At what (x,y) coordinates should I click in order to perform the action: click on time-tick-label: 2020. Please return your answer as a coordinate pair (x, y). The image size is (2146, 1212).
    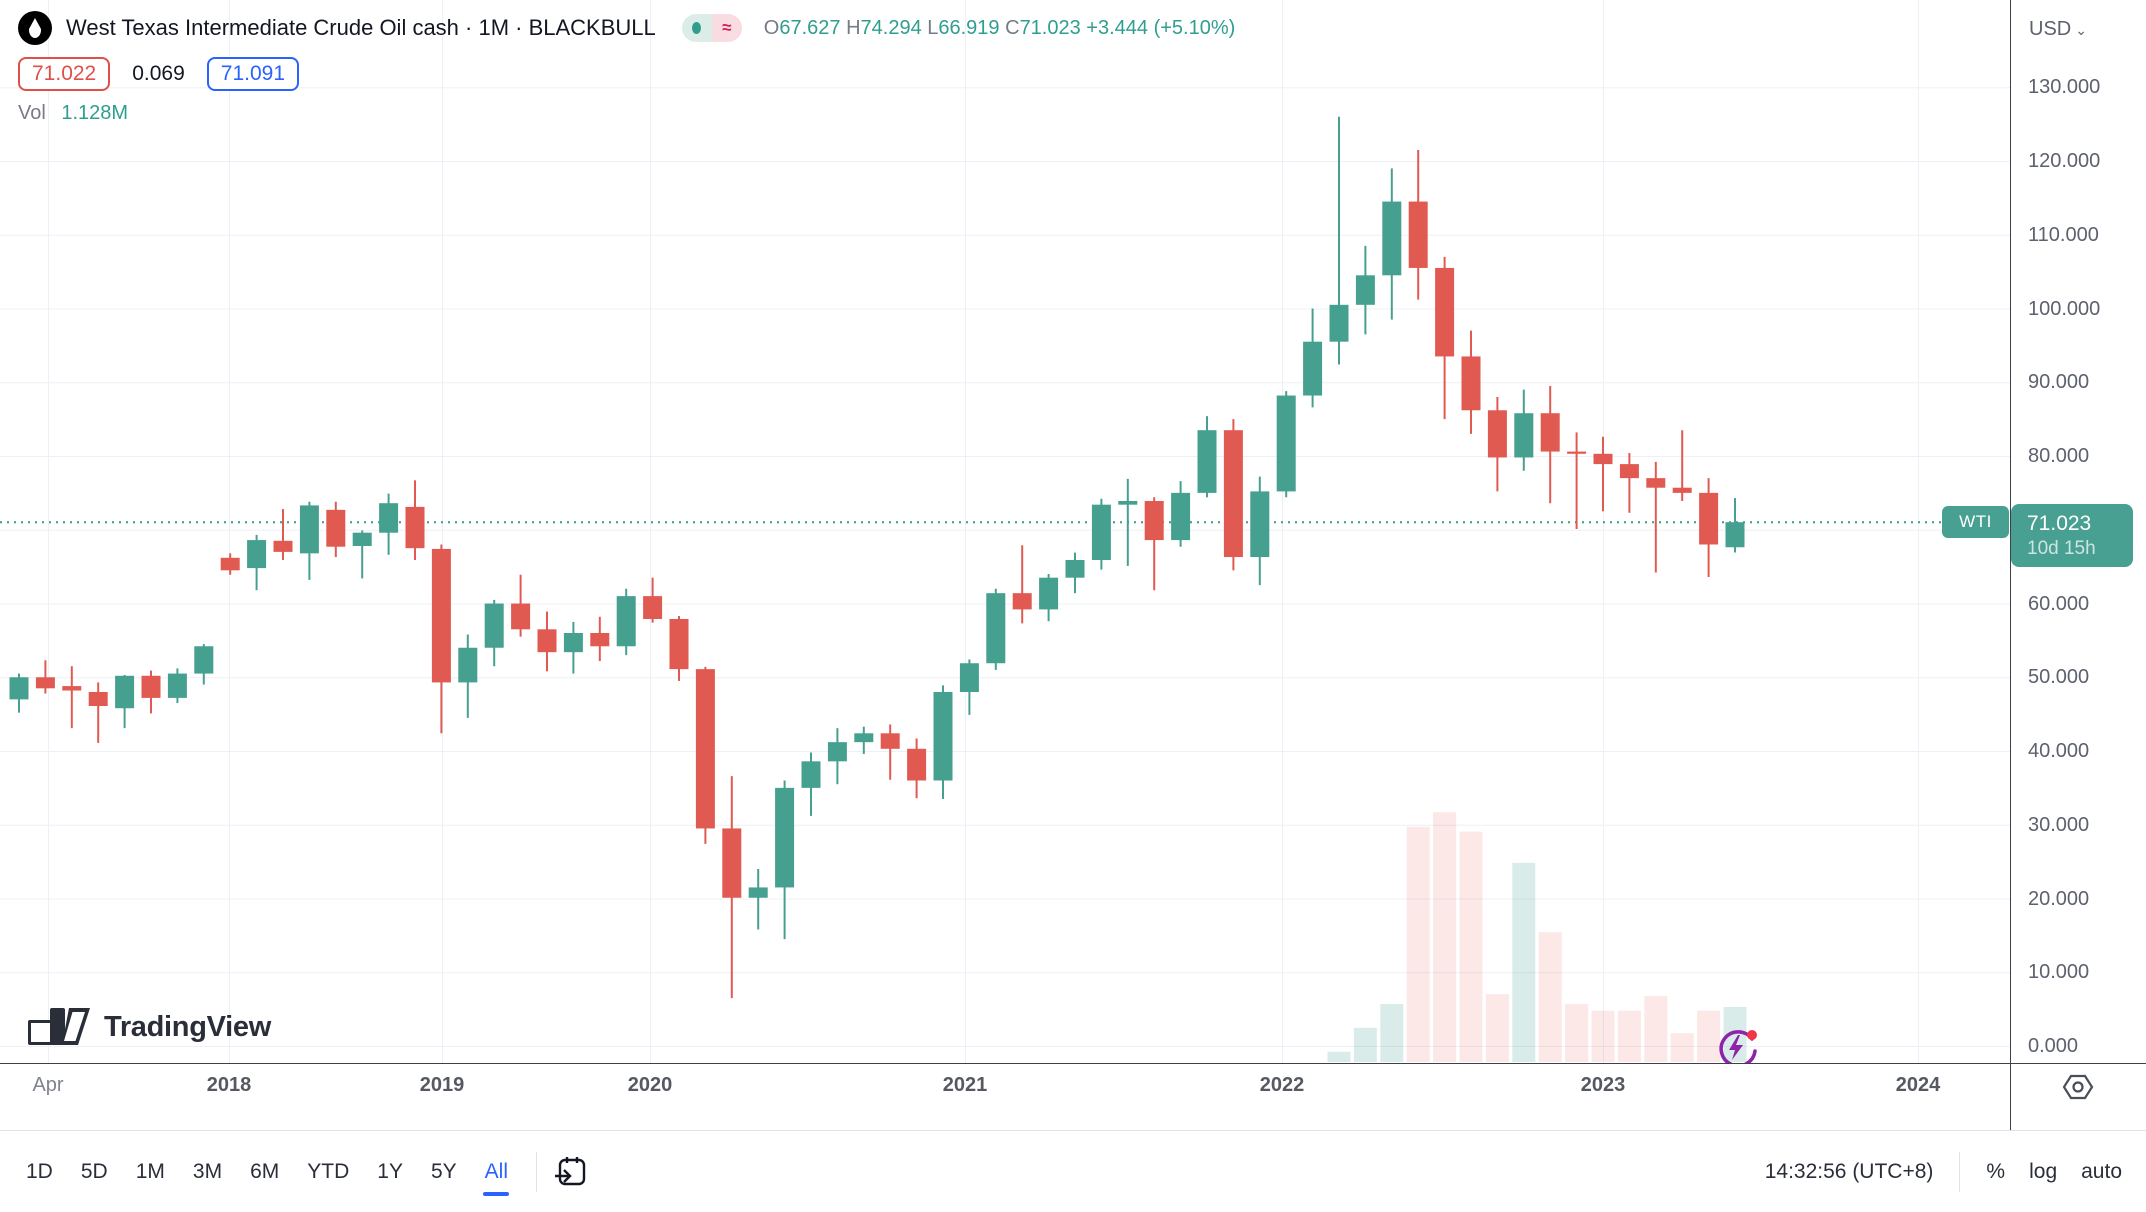
    Looking at the image, I should click on (650, 1085).